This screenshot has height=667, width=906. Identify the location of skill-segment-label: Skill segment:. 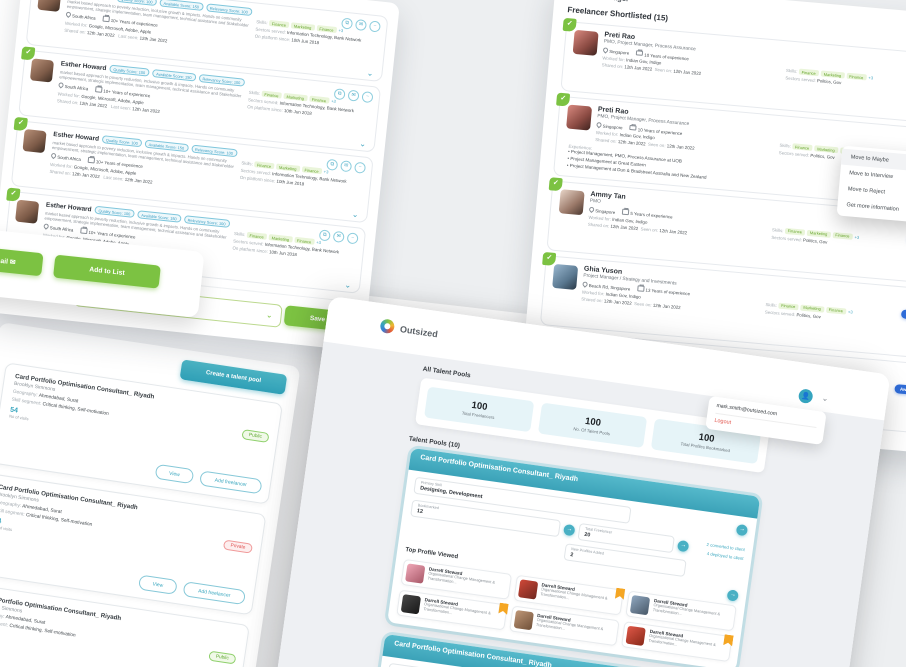
(4, 624).